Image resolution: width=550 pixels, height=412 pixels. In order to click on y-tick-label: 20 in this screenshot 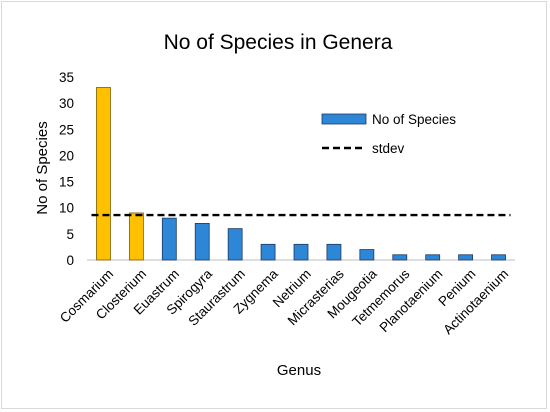, I will do `click(66, 155)`.